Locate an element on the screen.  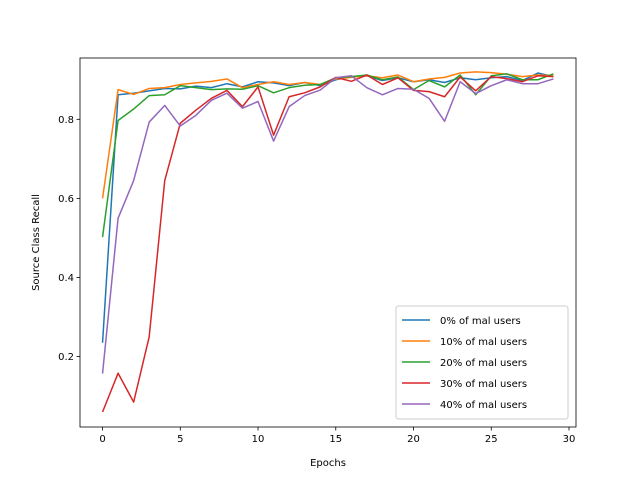
legend-box is located at coordinates (482, 362).